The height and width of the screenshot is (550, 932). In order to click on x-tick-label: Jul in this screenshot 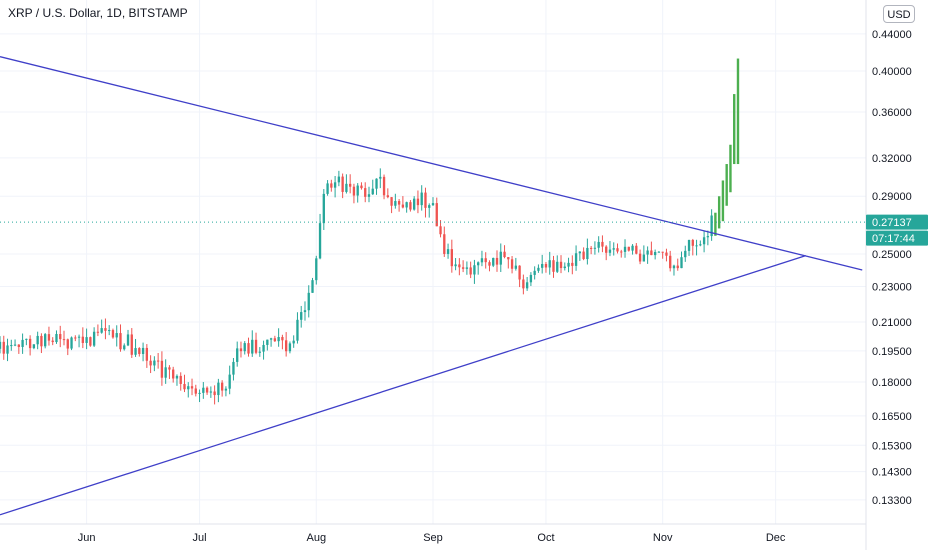, I will do `click(200, 538)`.